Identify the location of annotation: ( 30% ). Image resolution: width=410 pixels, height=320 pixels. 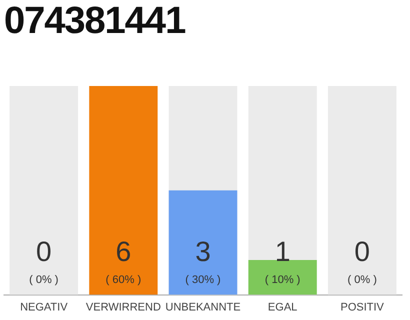
(203, 280).